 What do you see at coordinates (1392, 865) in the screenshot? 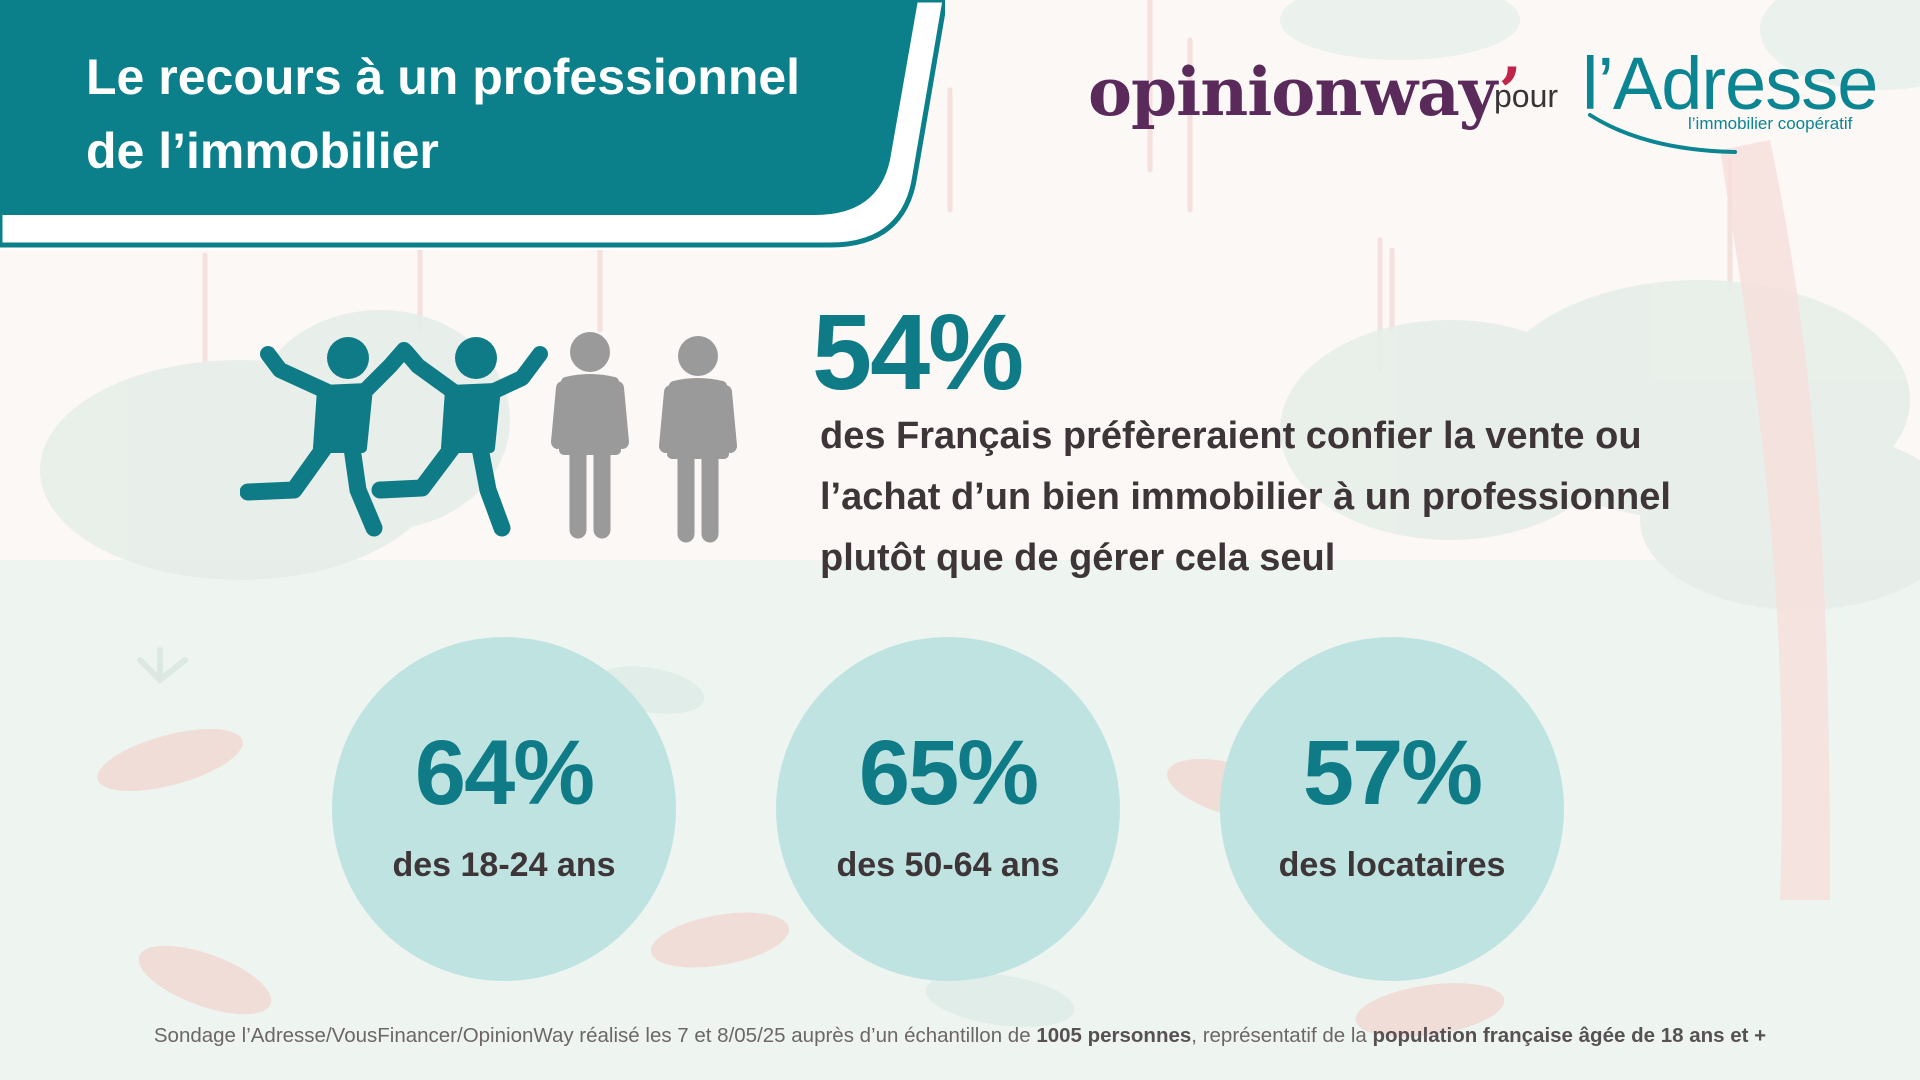
I see `stat-label: des locataires` at bounding box center [1392, 865].